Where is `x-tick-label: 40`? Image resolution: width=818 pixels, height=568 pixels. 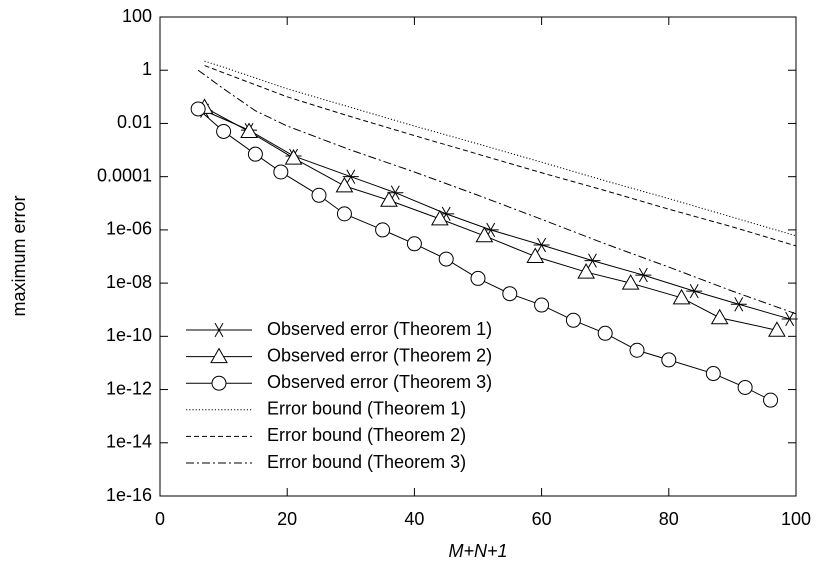
x-tick-label: 40 is located at coordinates (414, 519).